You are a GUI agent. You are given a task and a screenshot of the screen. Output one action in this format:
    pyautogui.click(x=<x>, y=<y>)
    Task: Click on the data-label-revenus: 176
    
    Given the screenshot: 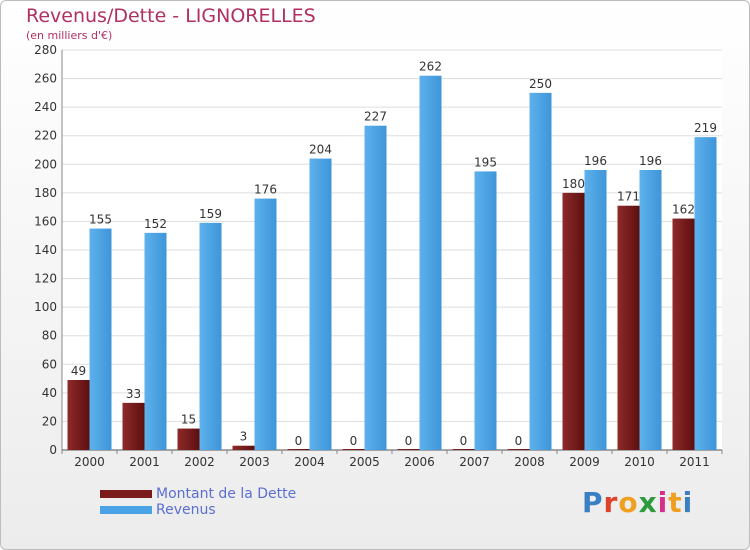 What is the action you would take?
    pyautogui.click(x=265, y=190)
    